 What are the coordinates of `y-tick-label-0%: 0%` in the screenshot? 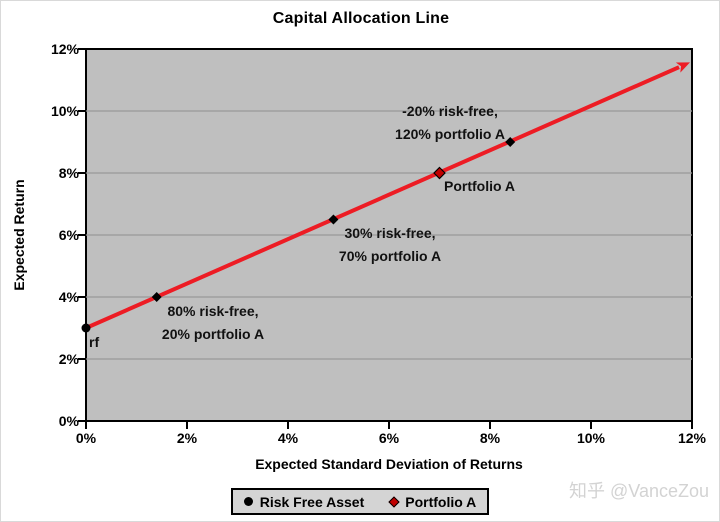 It's located at (68, 421).